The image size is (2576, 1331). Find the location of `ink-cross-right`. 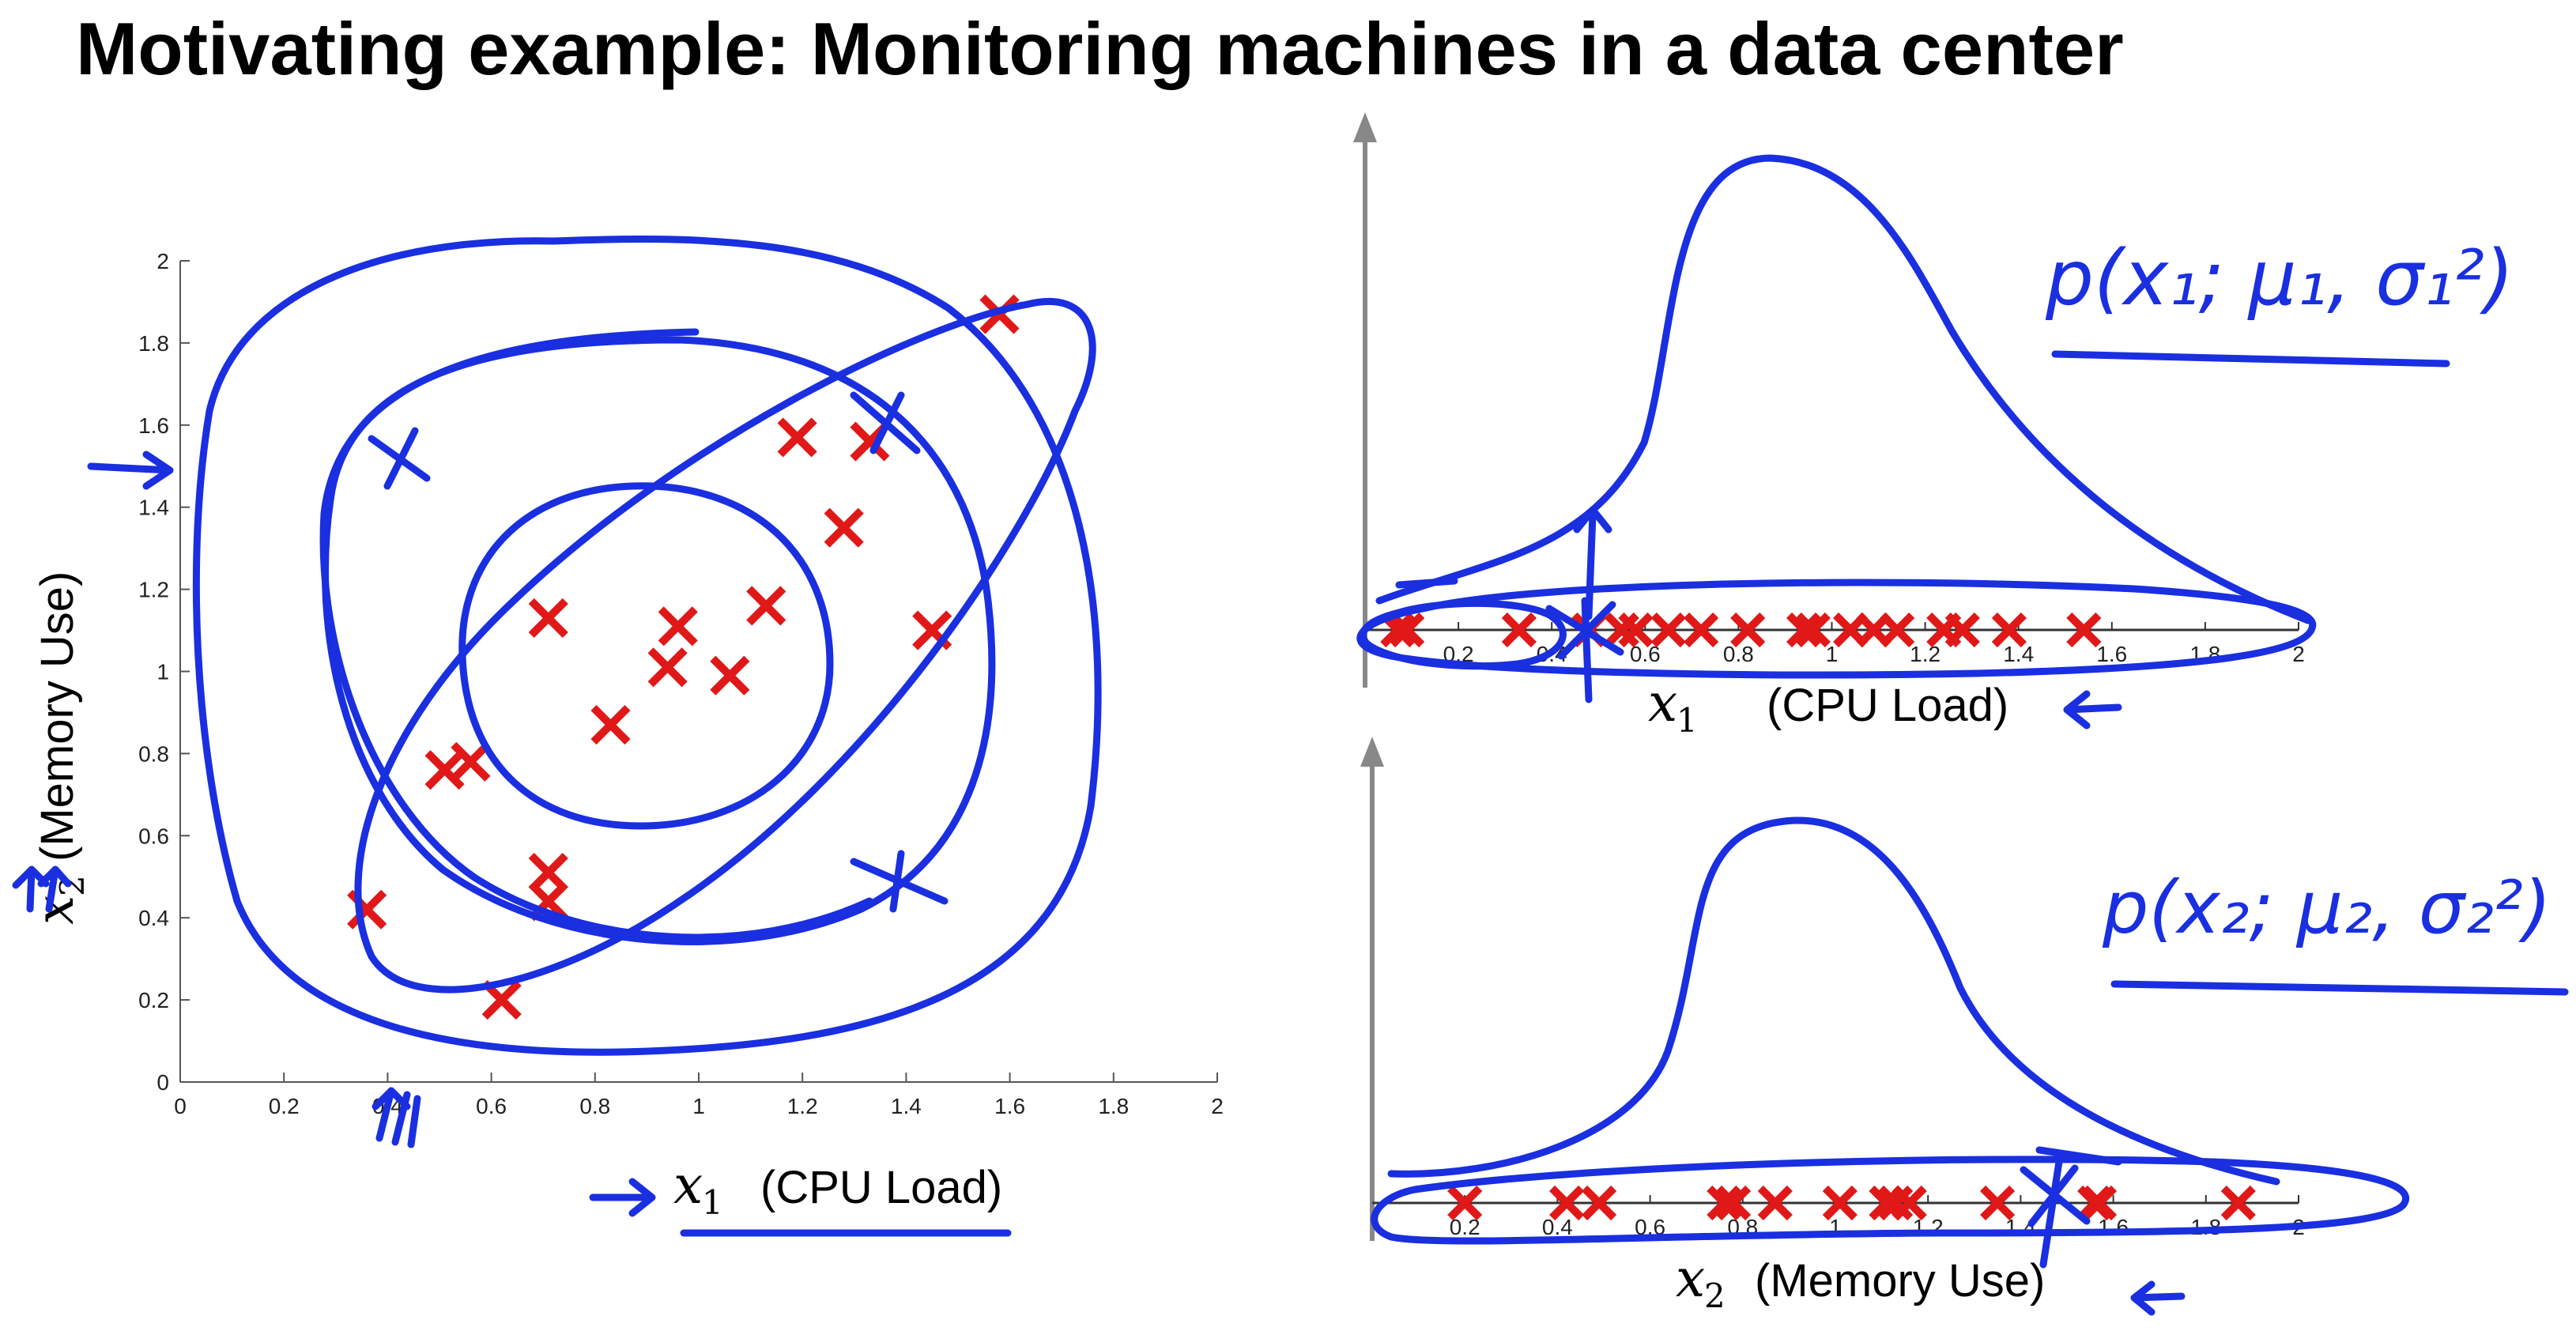

ink-cross-right is located at coordinates (885, 422).